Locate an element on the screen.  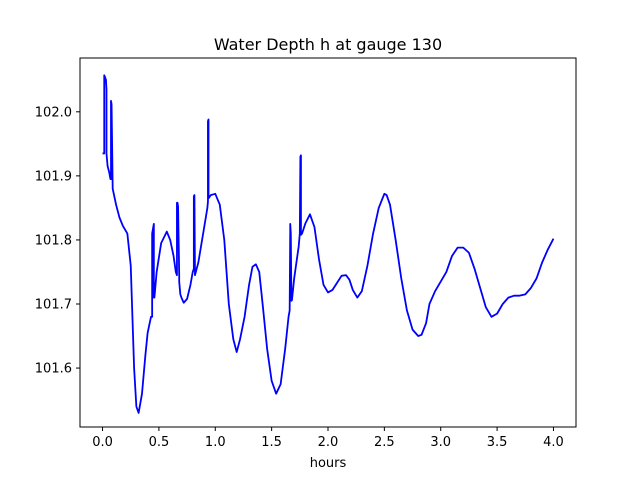
x-tick-label: 2.0 is located at coordinates (328, 442).